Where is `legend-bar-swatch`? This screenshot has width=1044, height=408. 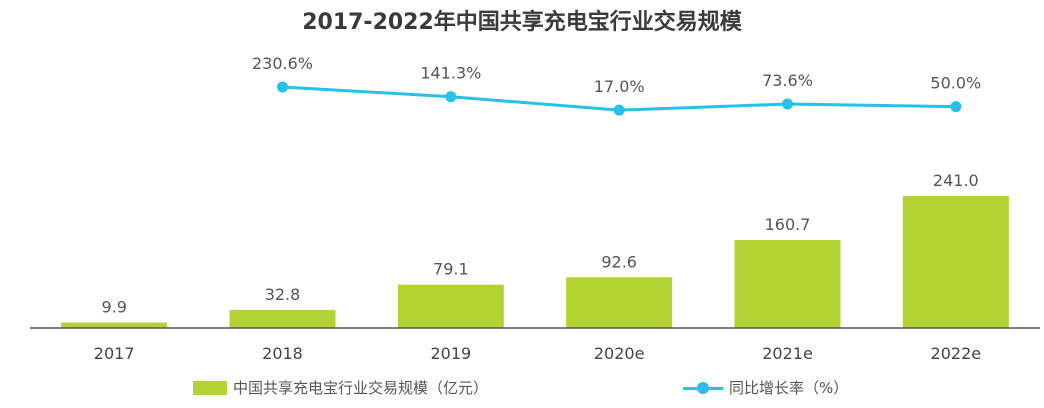
legend-bar-swatch is located at coordinates (210, 387).